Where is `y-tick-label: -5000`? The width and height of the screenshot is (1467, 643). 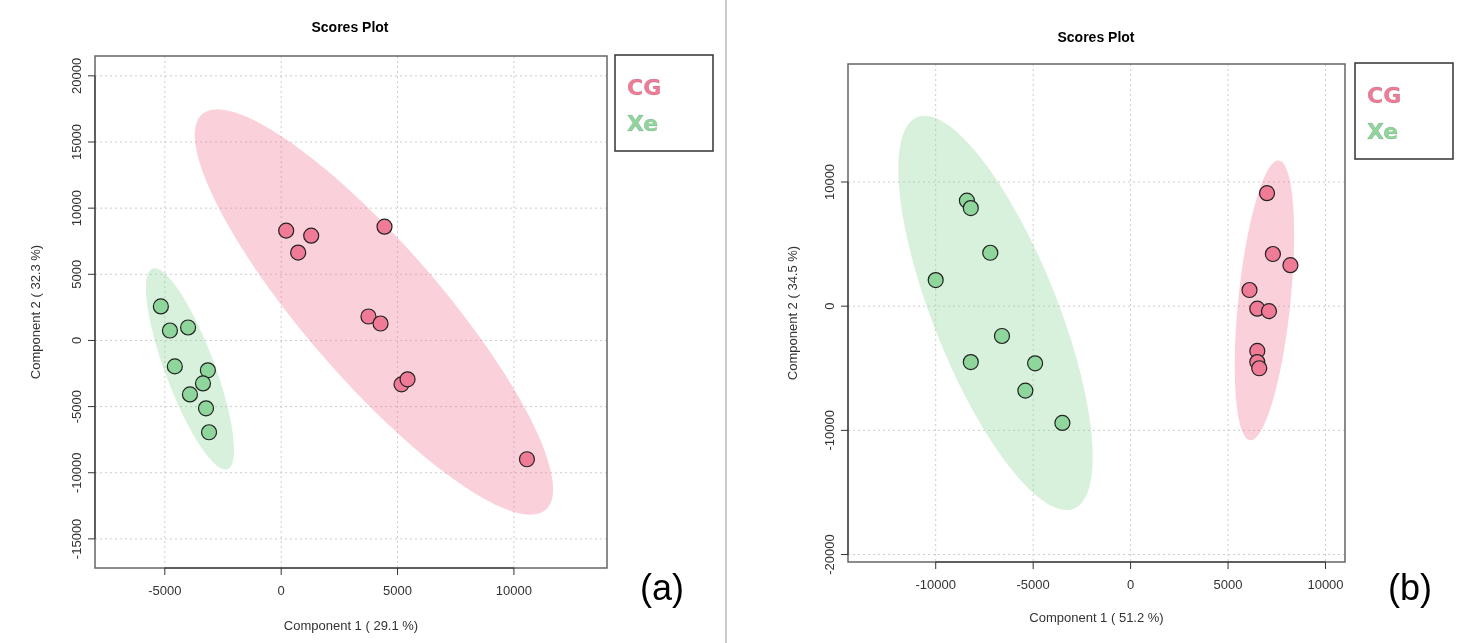 y-tick-label: -5000 is located at coordinates (76, 406).